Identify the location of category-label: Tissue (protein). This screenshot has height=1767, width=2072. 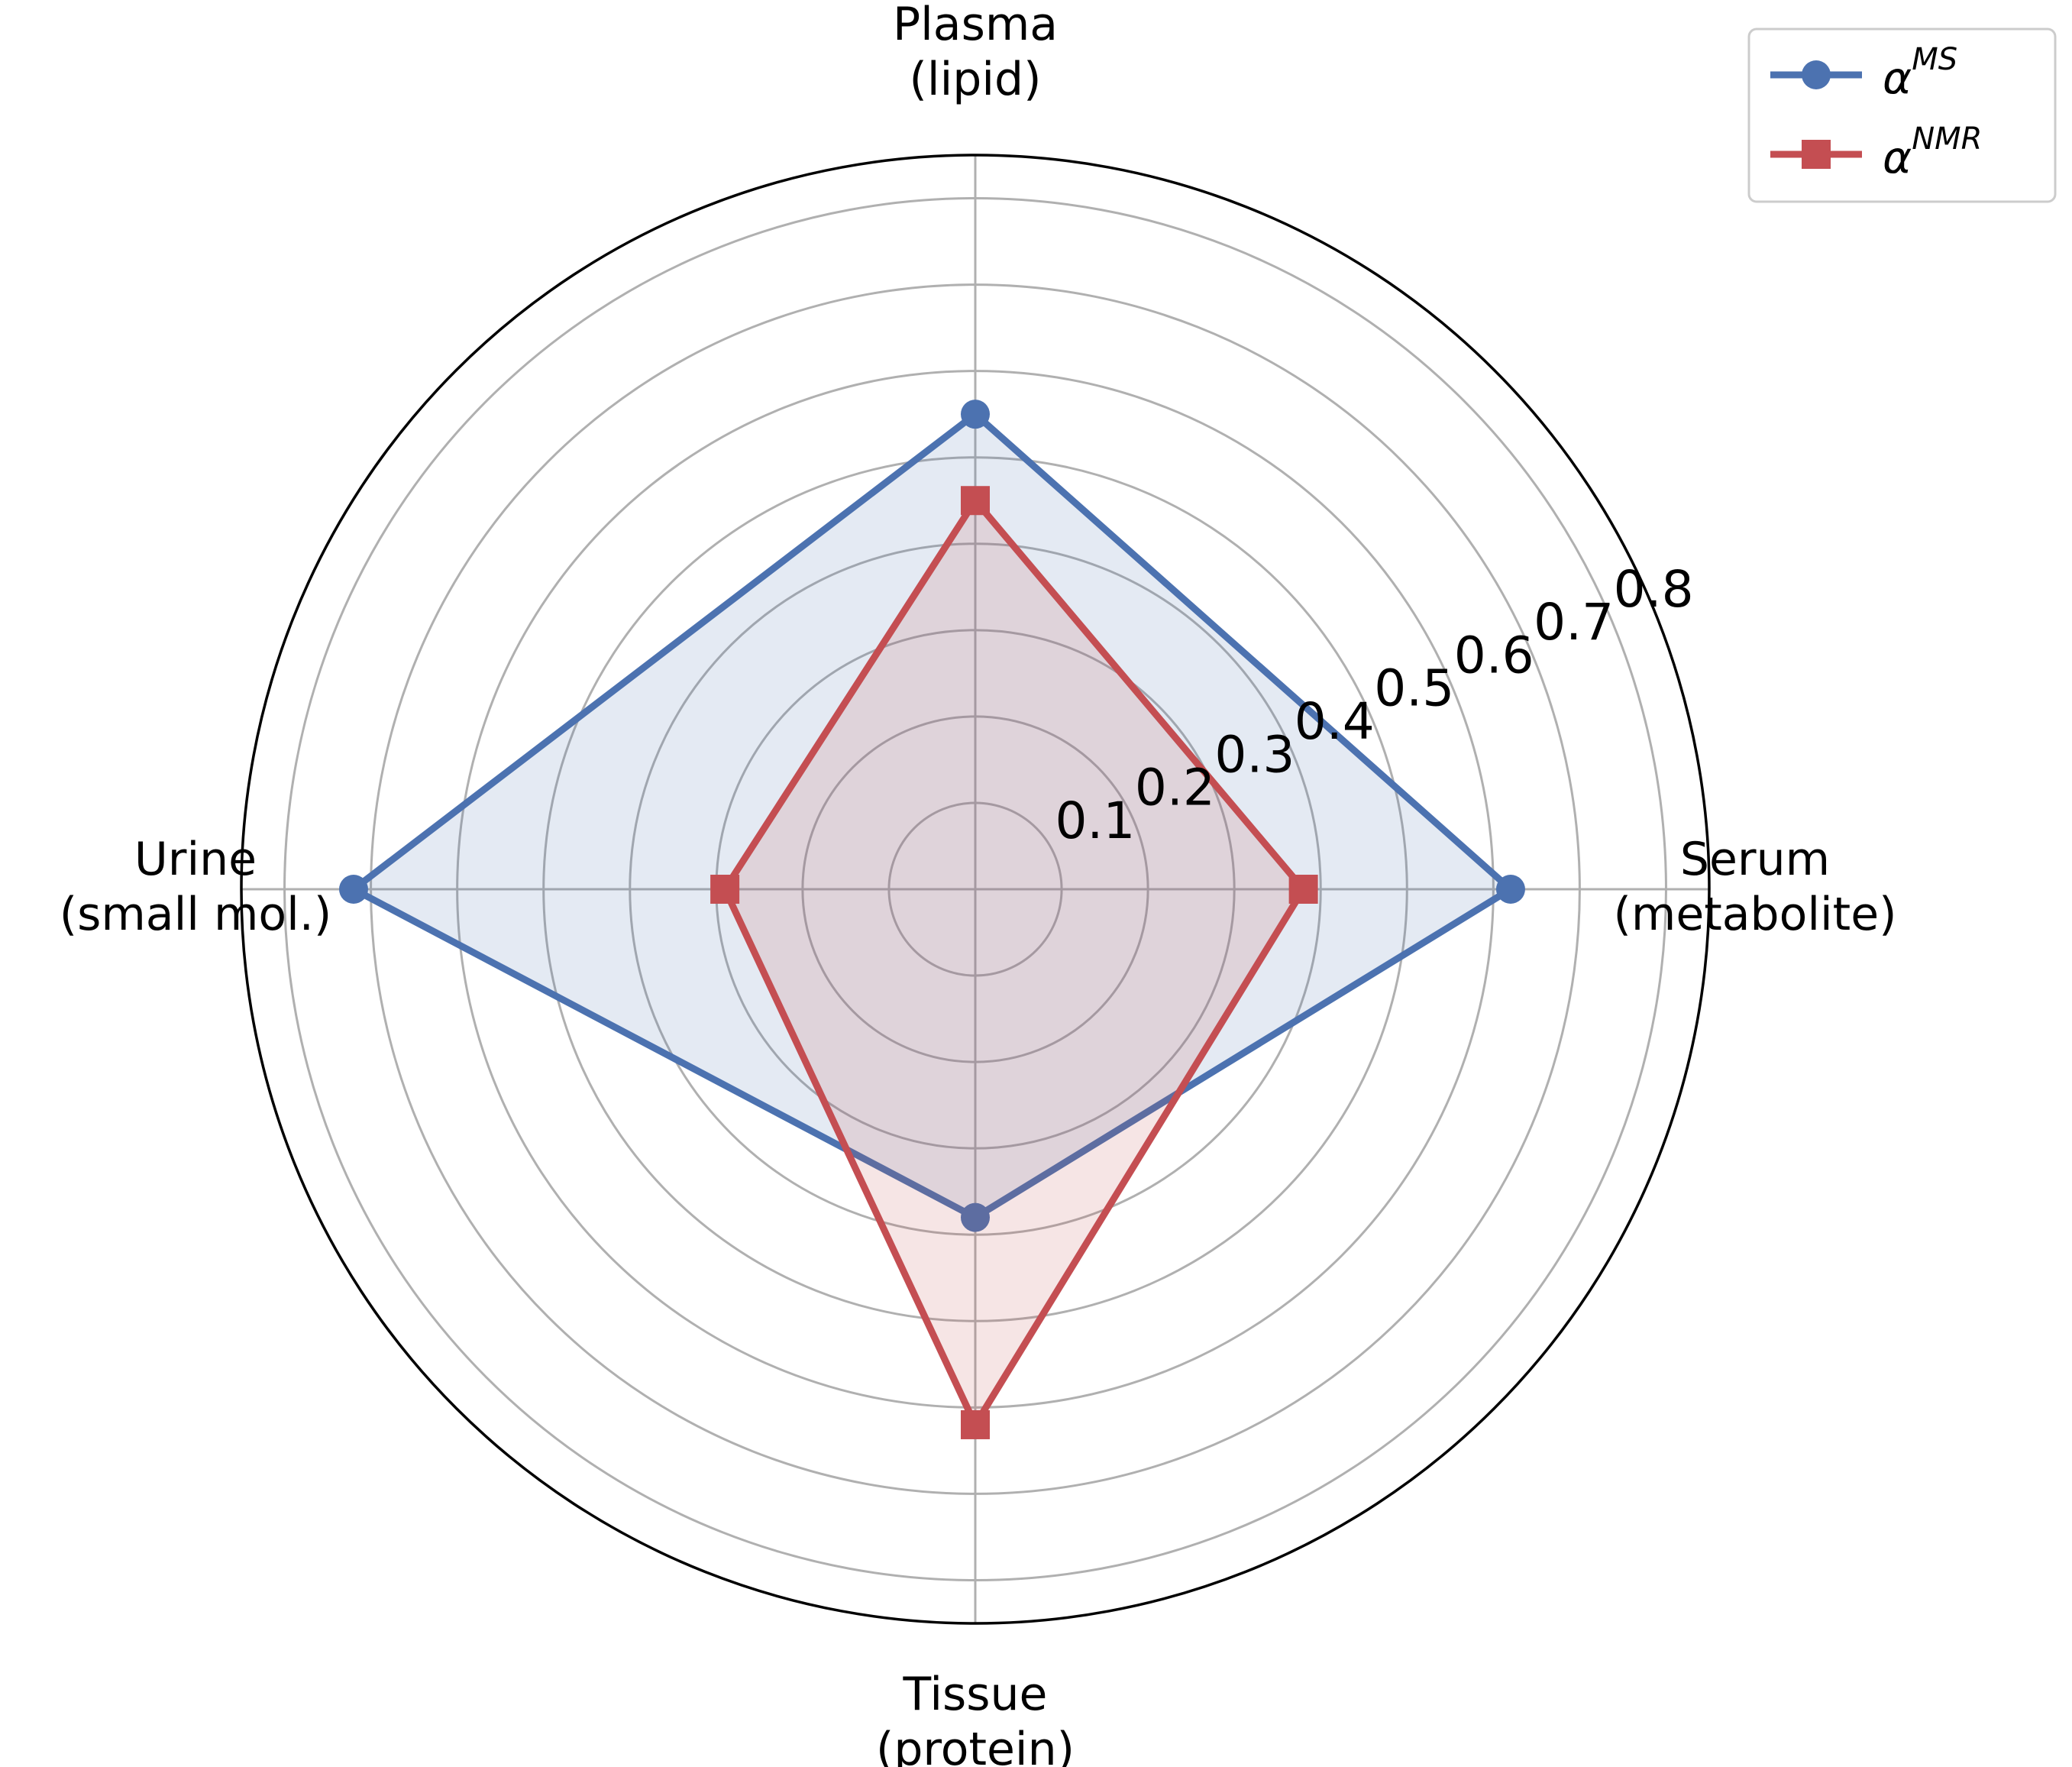
(975, 1717).